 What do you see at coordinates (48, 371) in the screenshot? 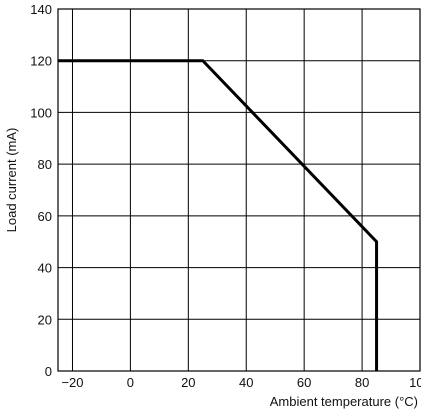
I see `y-tick-label: 0` at bounding box center [48, 371].